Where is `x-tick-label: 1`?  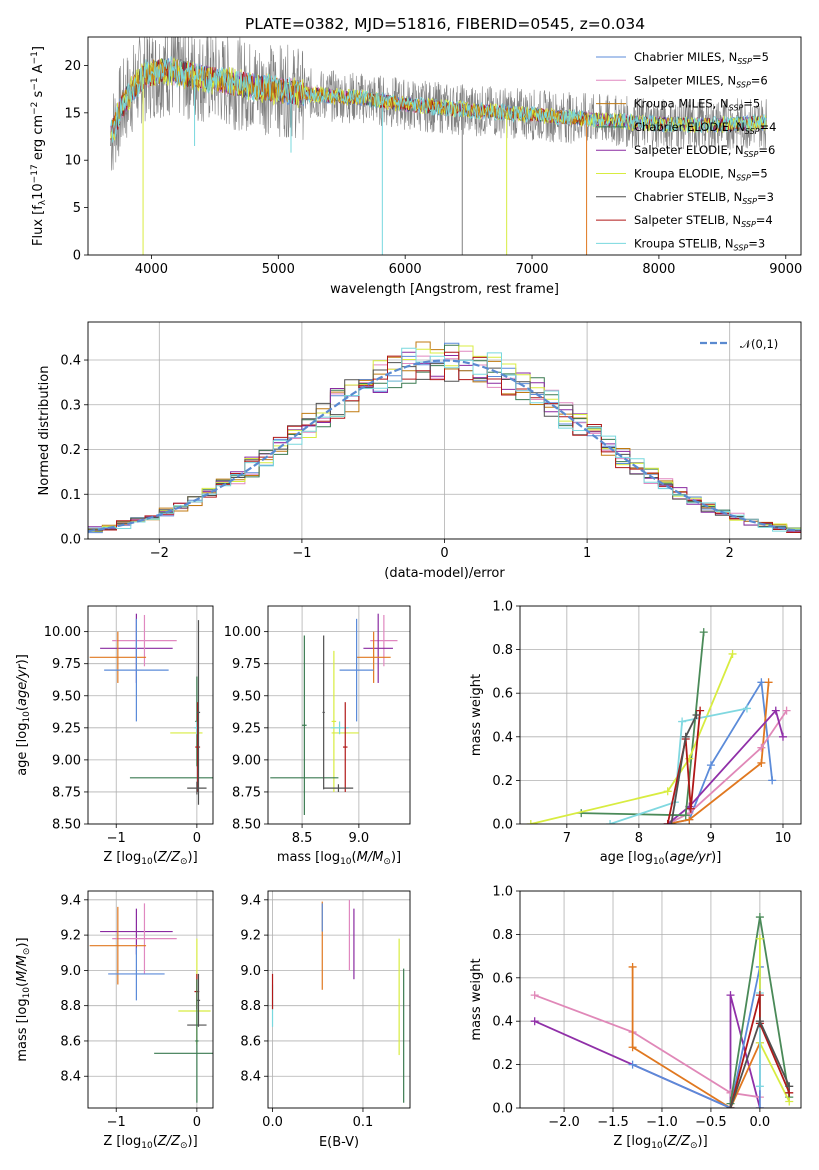 x-tick-label: 1 is located at coordinates (587, 553).